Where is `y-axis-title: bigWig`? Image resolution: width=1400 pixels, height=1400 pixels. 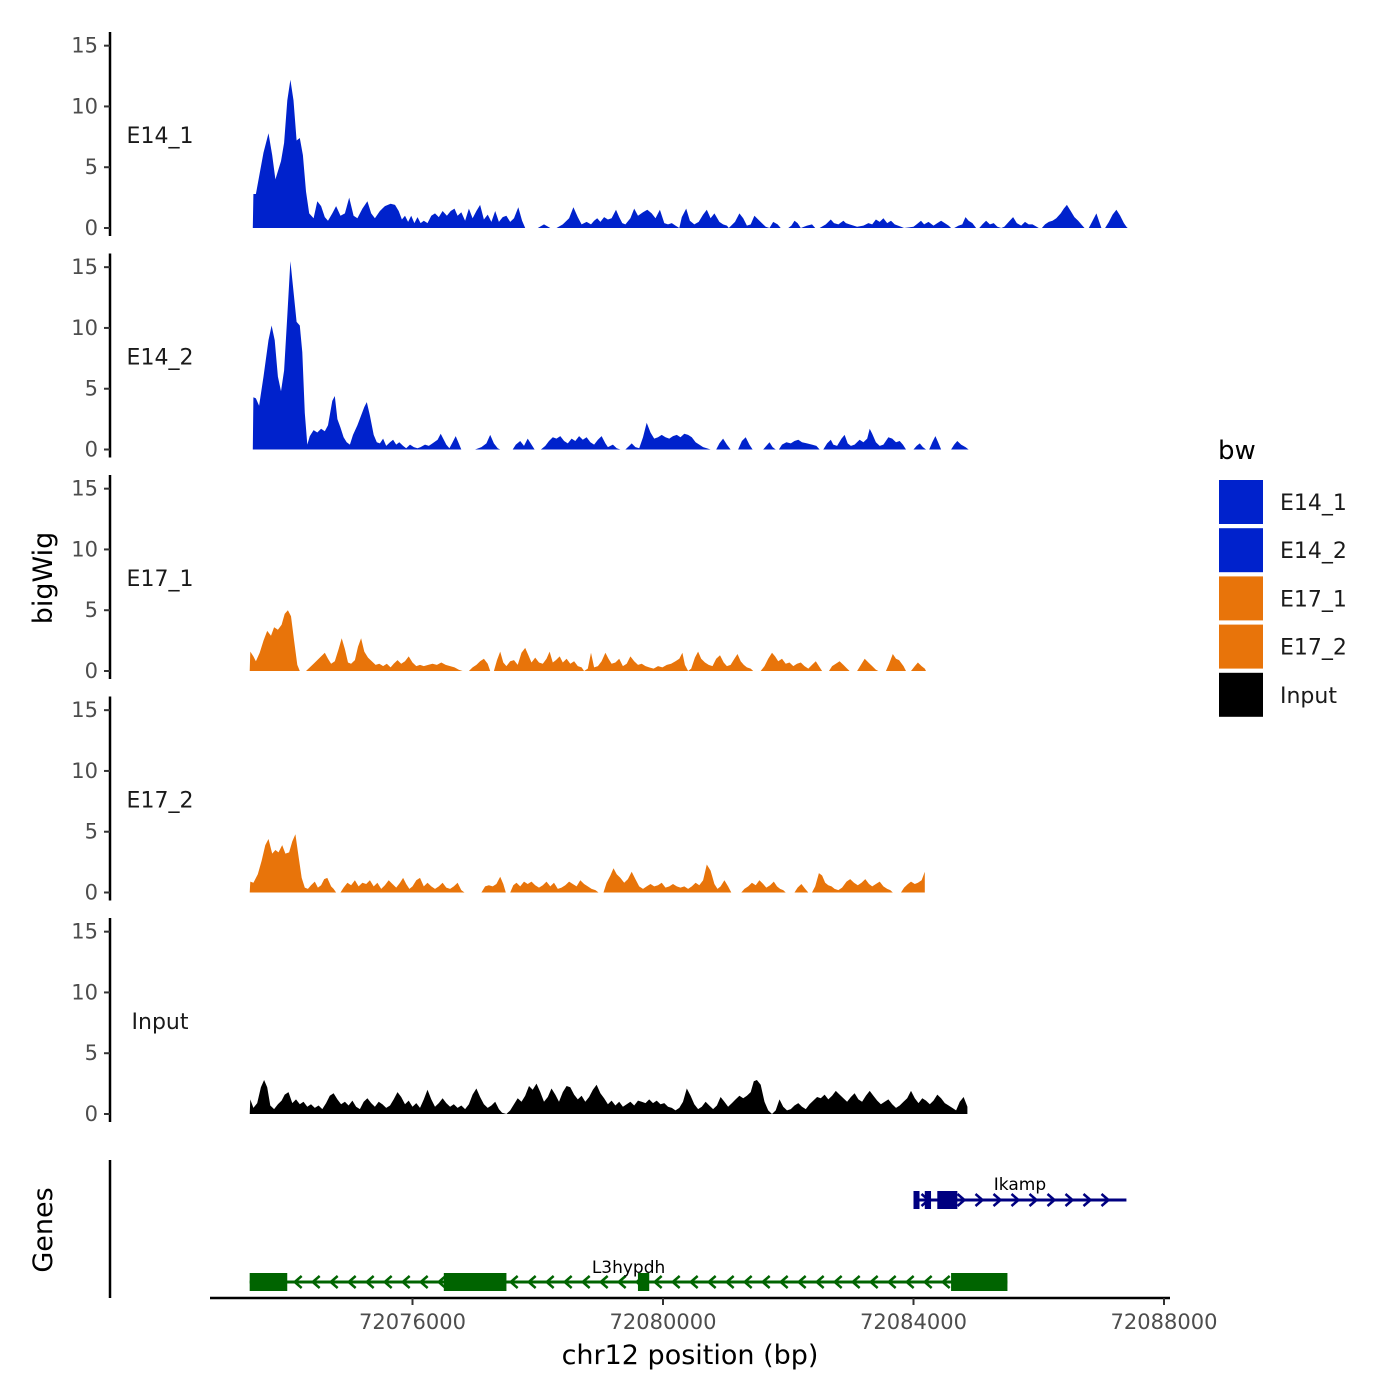
y-axis-title: bigWig is located at coordinates (43, 578).